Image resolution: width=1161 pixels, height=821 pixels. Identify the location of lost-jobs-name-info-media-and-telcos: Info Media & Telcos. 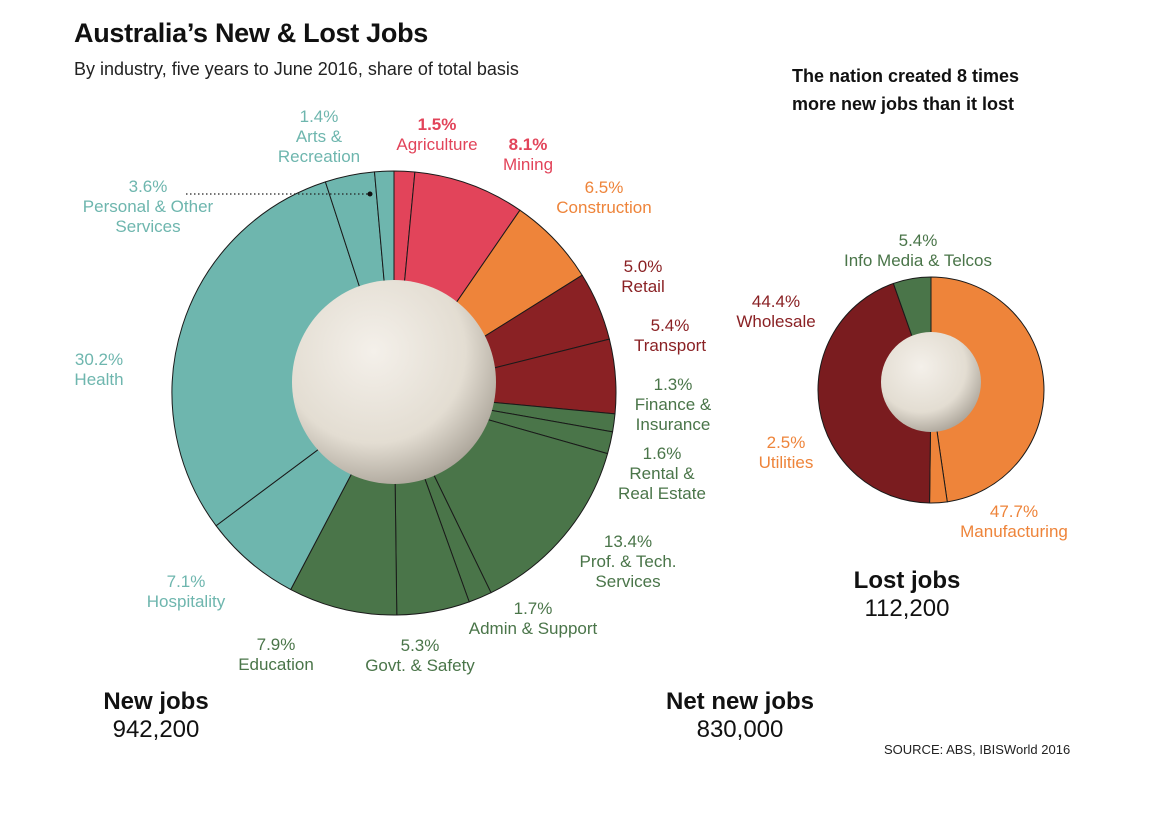
(918, 260).